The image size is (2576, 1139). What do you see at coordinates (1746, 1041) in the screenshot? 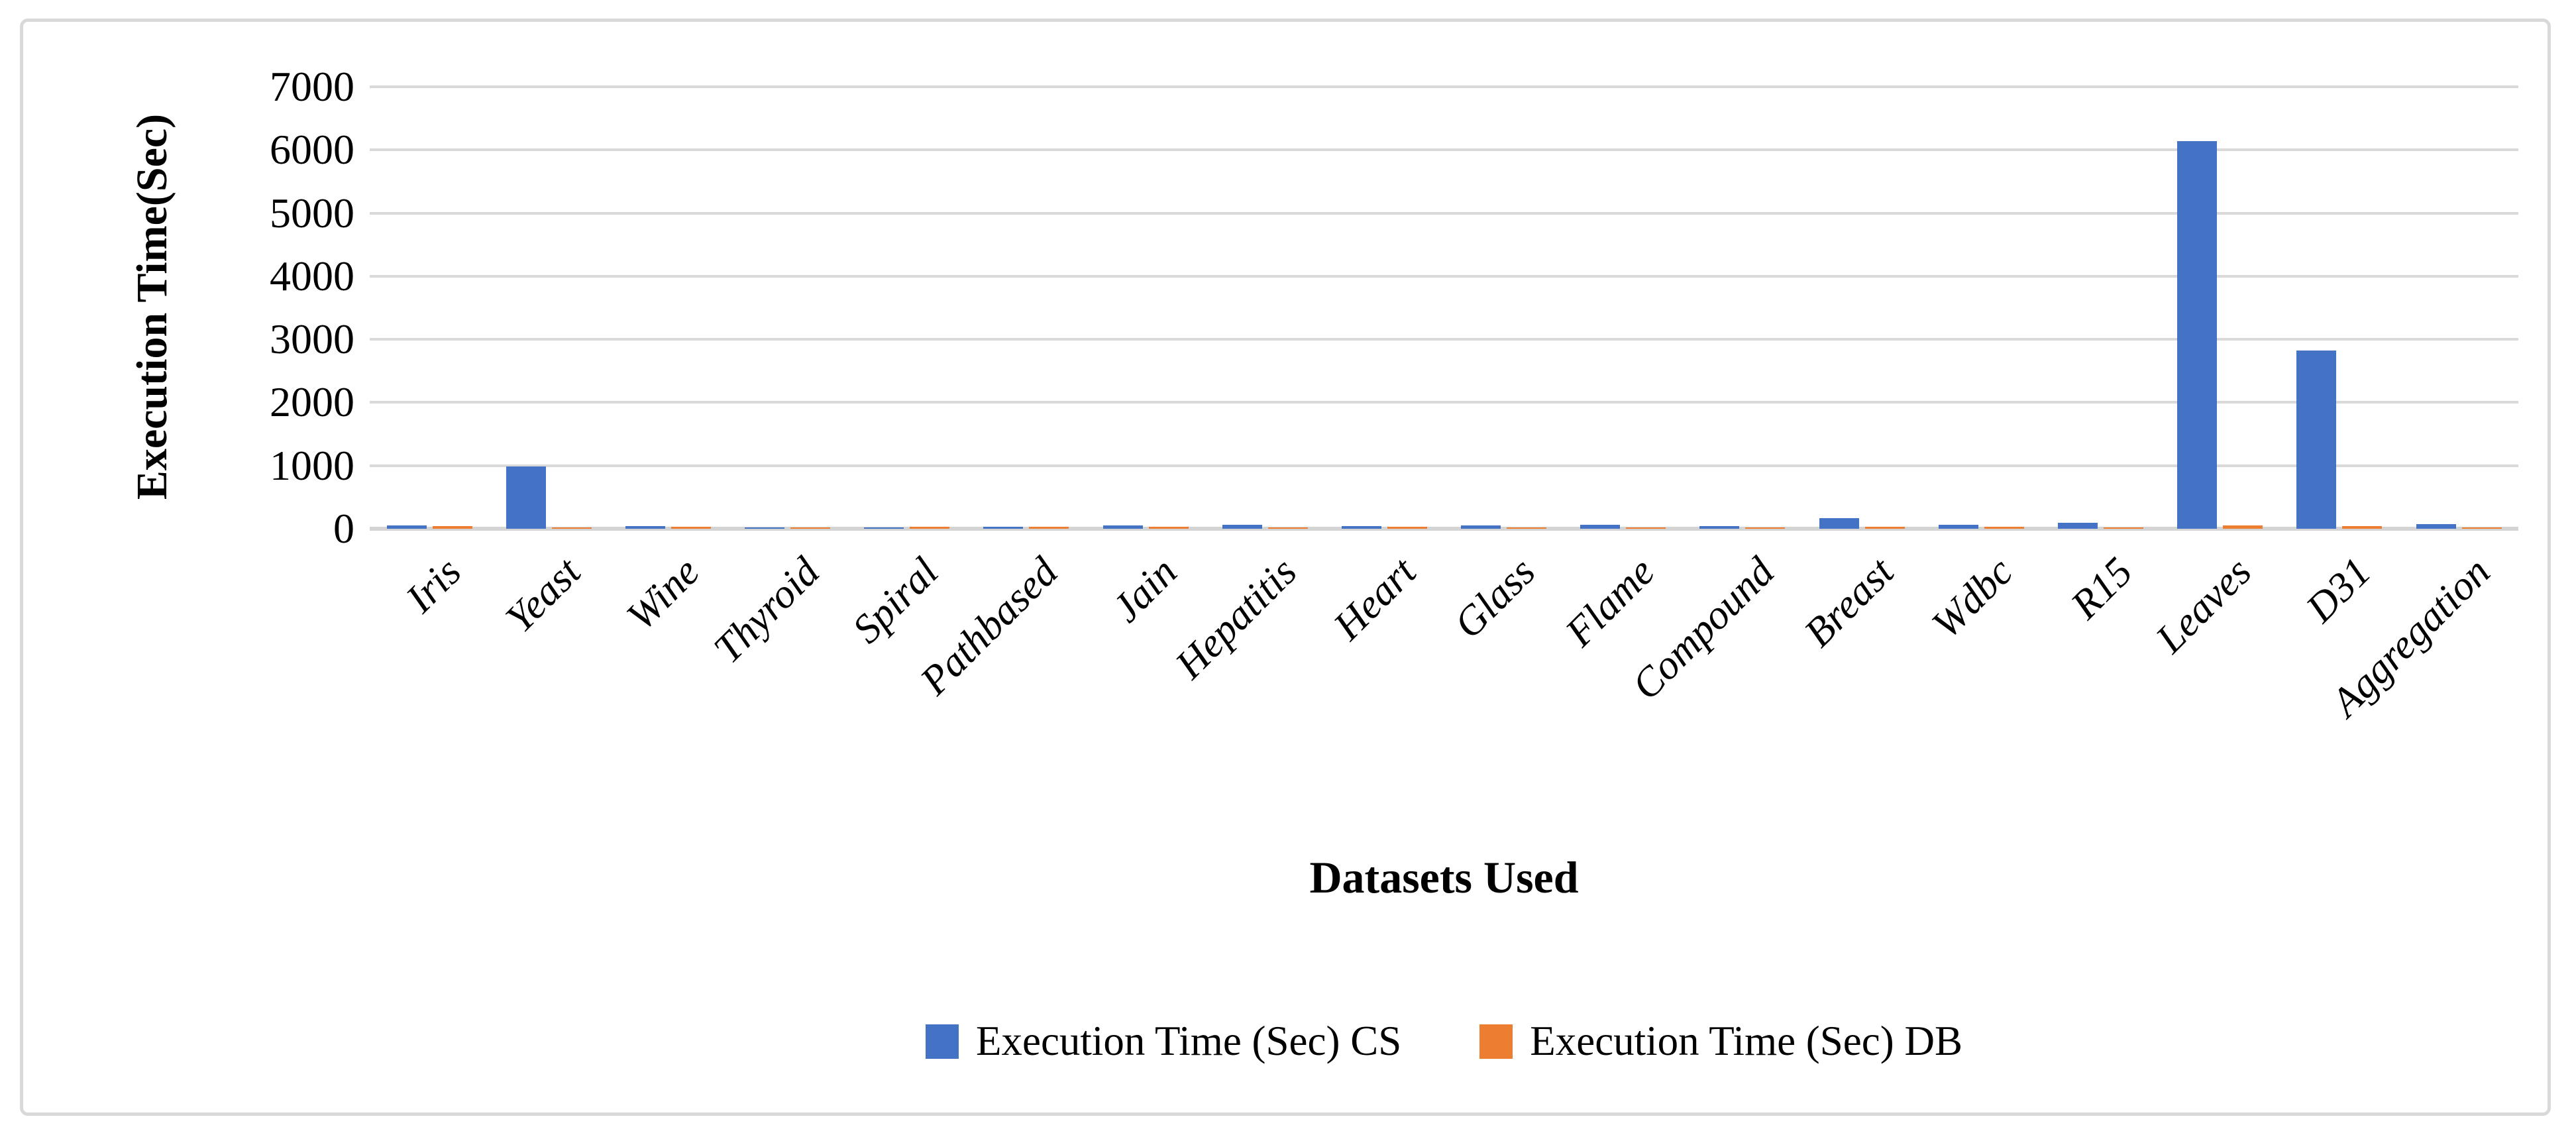
I see `legend-label-db: Execution Time (Sec) DB` at bounding box center [1746, 1041].